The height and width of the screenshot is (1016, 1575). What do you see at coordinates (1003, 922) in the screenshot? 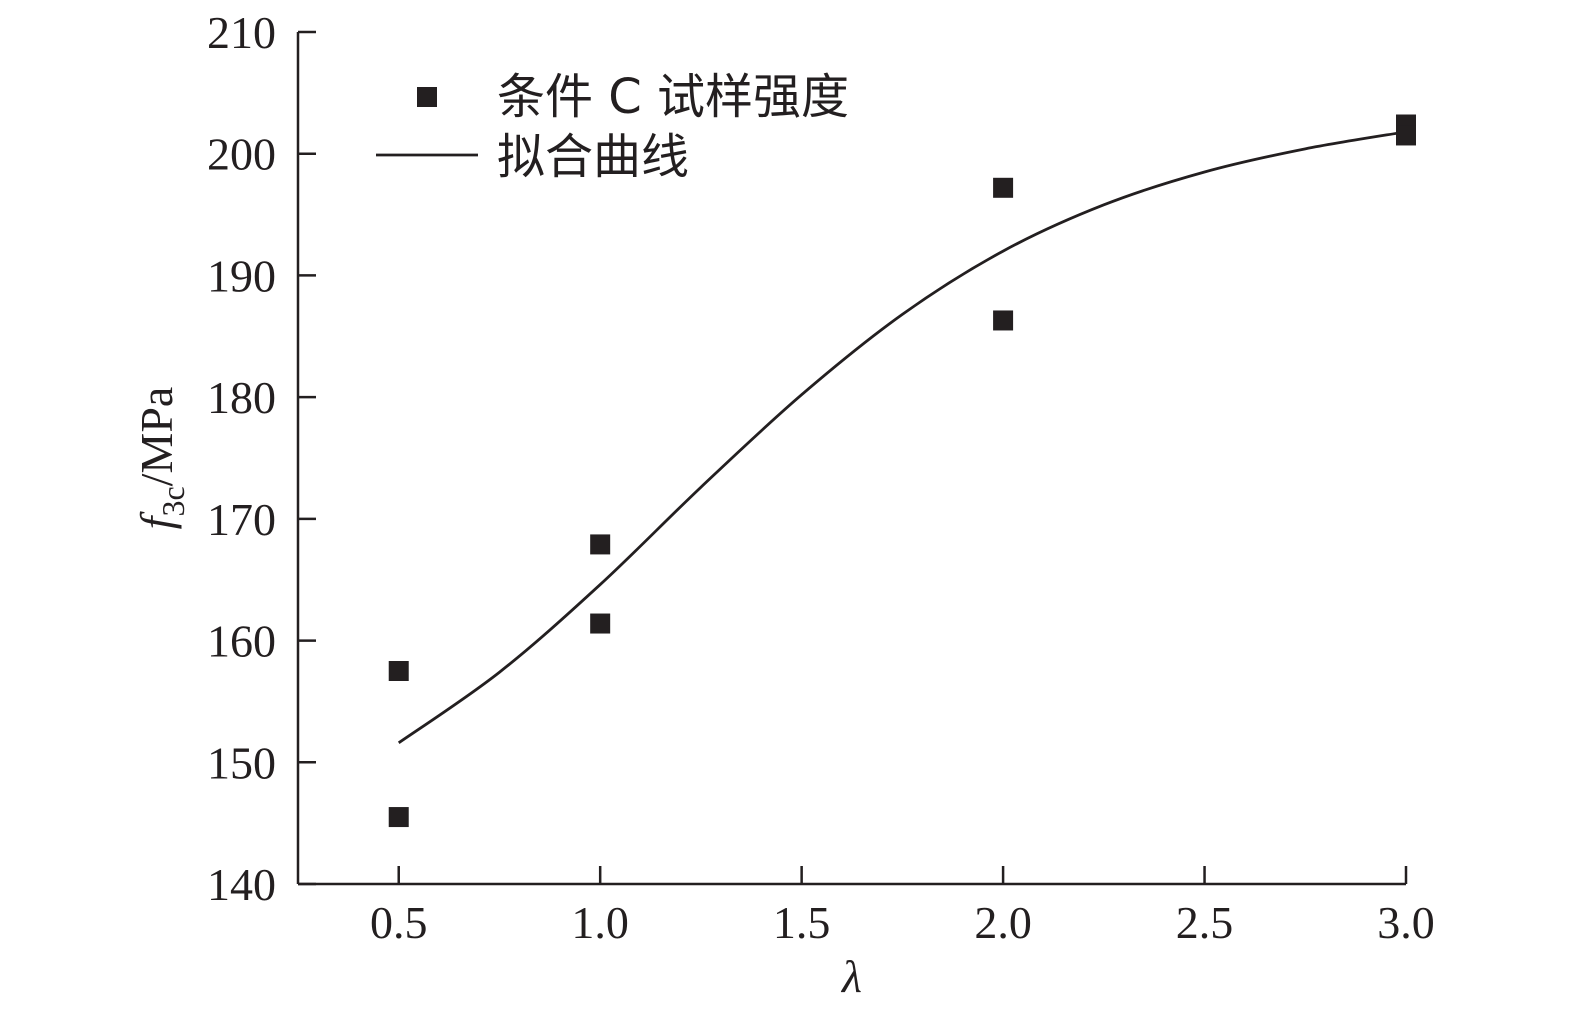
I see `x-tick-label: 2.0` at bounding box center [1003, 922].